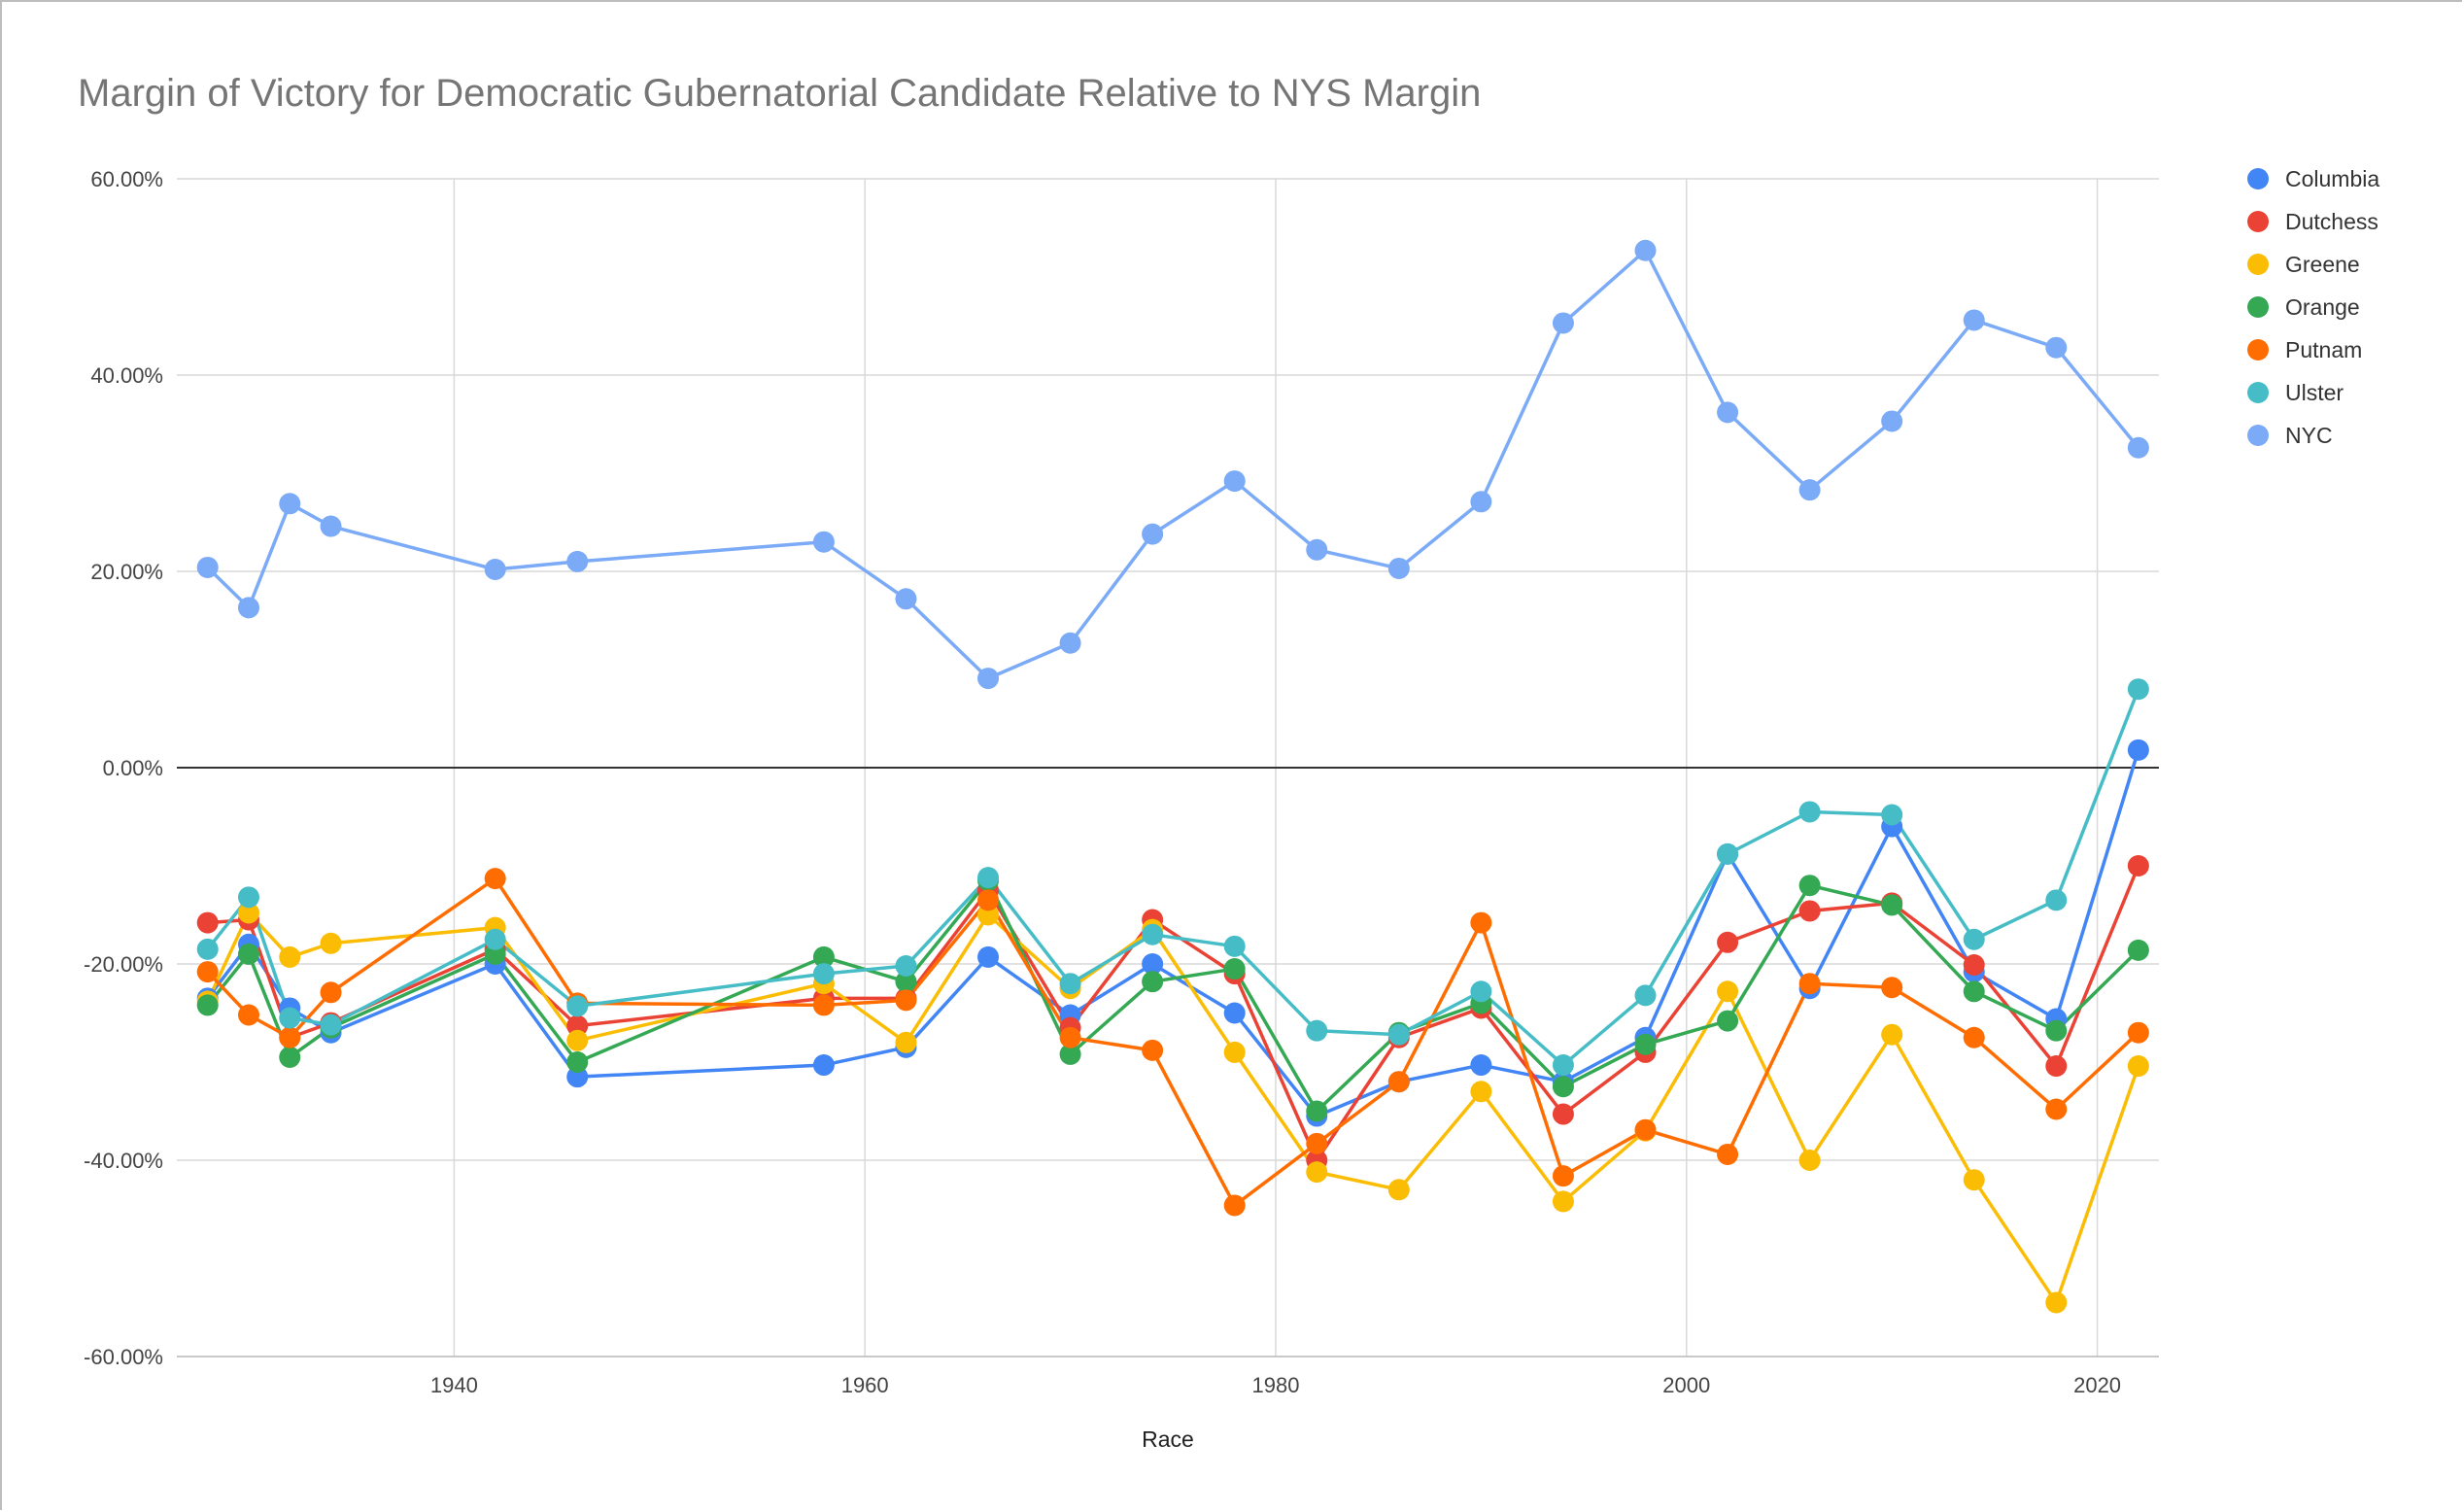 This screenshot has width=2464, height=1512. Describe the element at coordinates (126, 572) in the screenshot. I see `y-tick-label: 20.00%` at that location.